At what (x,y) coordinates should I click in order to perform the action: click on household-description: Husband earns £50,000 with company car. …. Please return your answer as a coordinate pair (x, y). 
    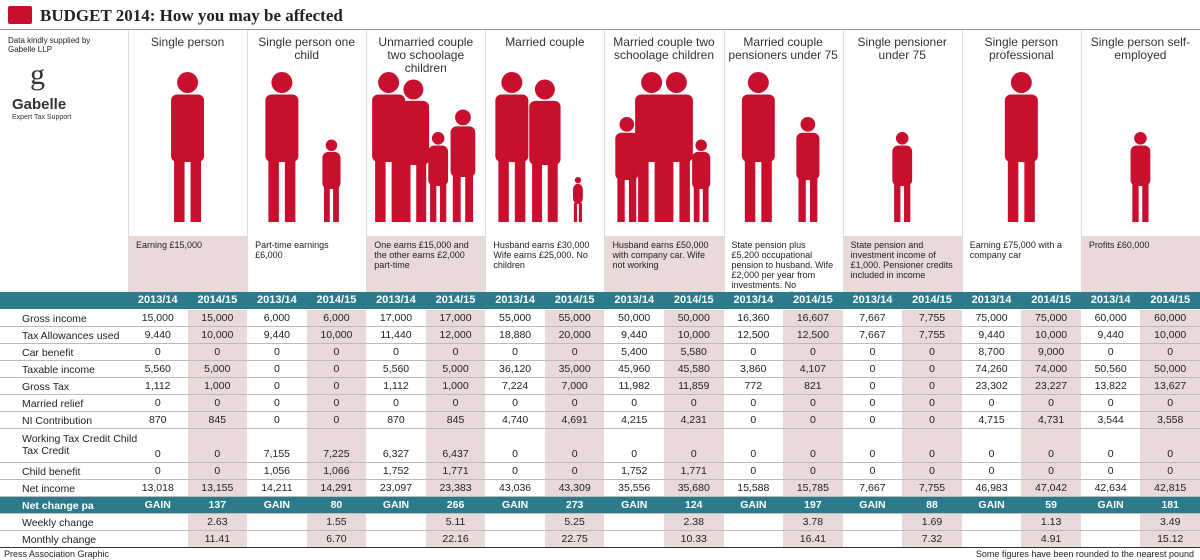
    Looking at the image, I should click on (660, 255).